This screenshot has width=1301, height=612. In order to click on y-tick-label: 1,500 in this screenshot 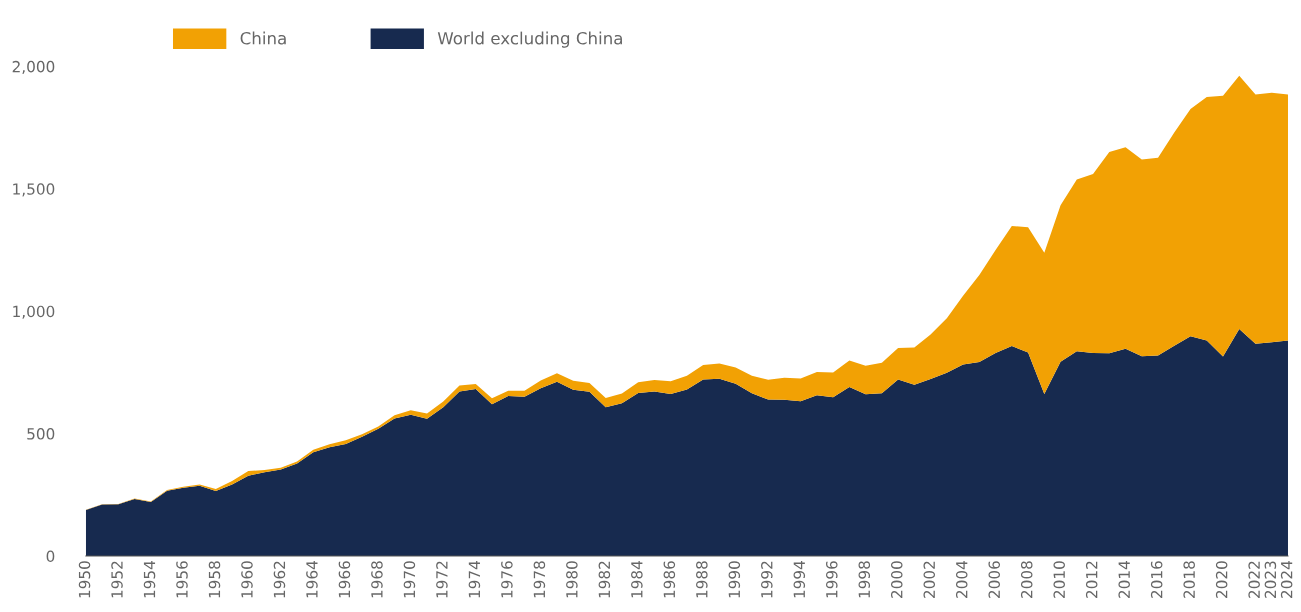, I will do `click(34, 190)`.